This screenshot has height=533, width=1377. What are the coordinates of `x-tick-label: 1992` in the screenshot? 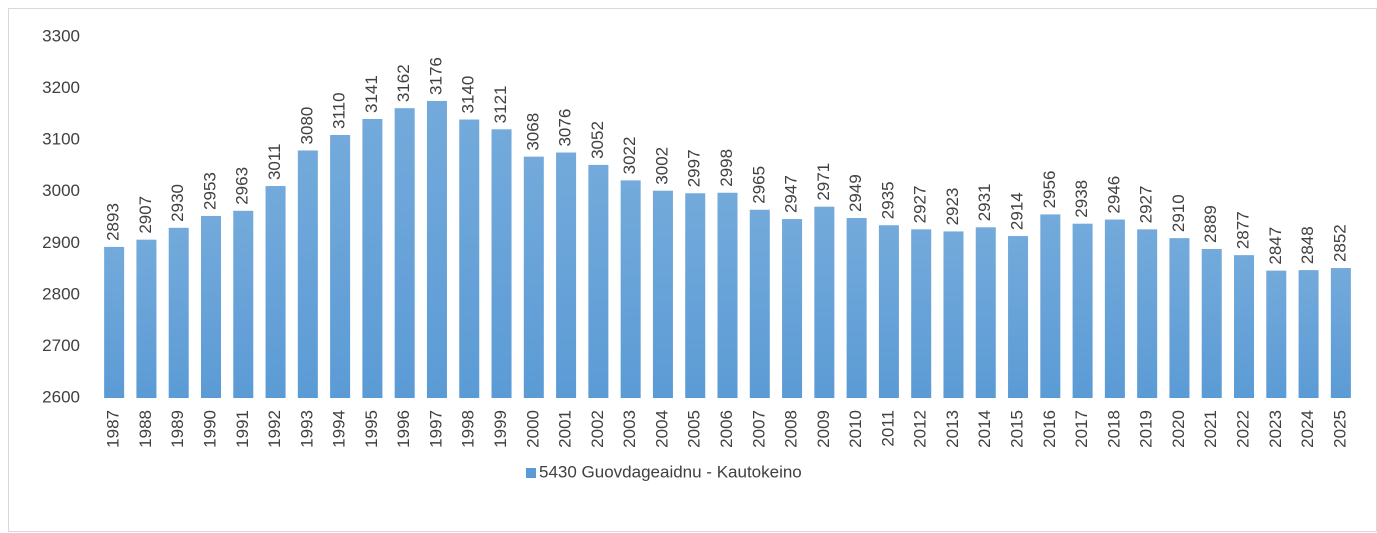 It's located at (274, 429).